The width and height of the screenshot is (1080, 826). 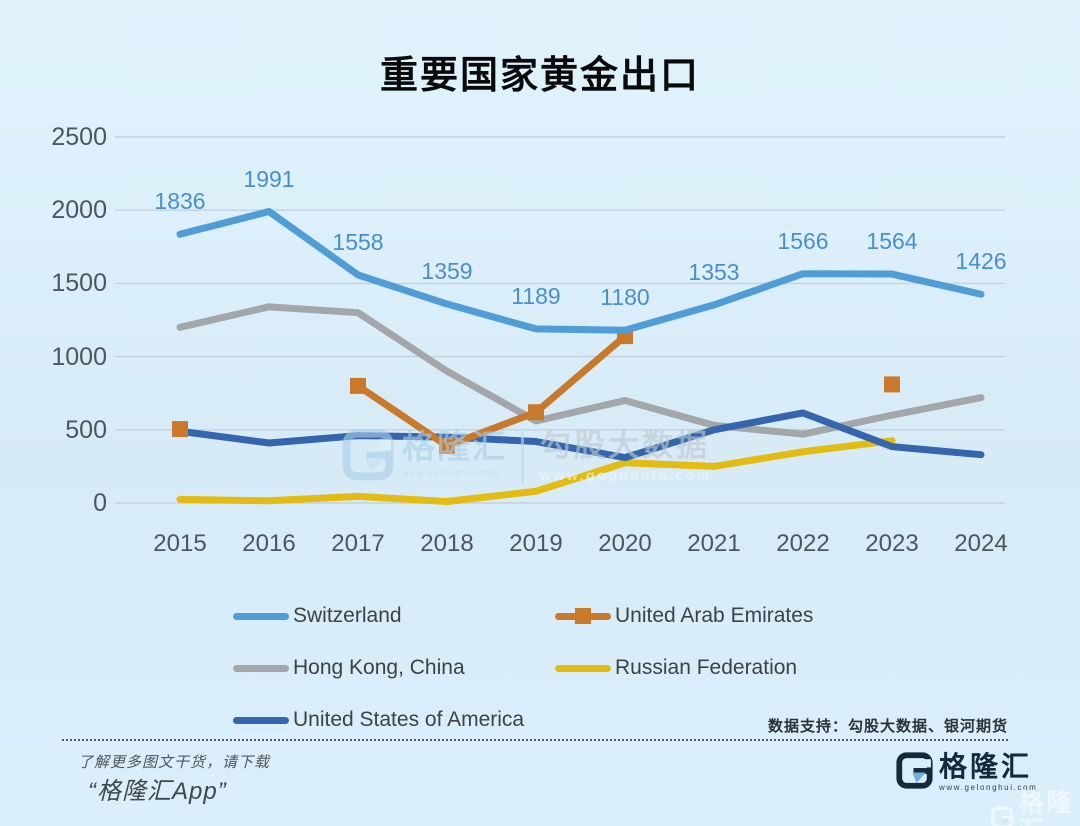 What do you see at coordinates (447, 543) in the screenshot?
I see `x-tick-label: 2018` at bounding box center [447, 543].